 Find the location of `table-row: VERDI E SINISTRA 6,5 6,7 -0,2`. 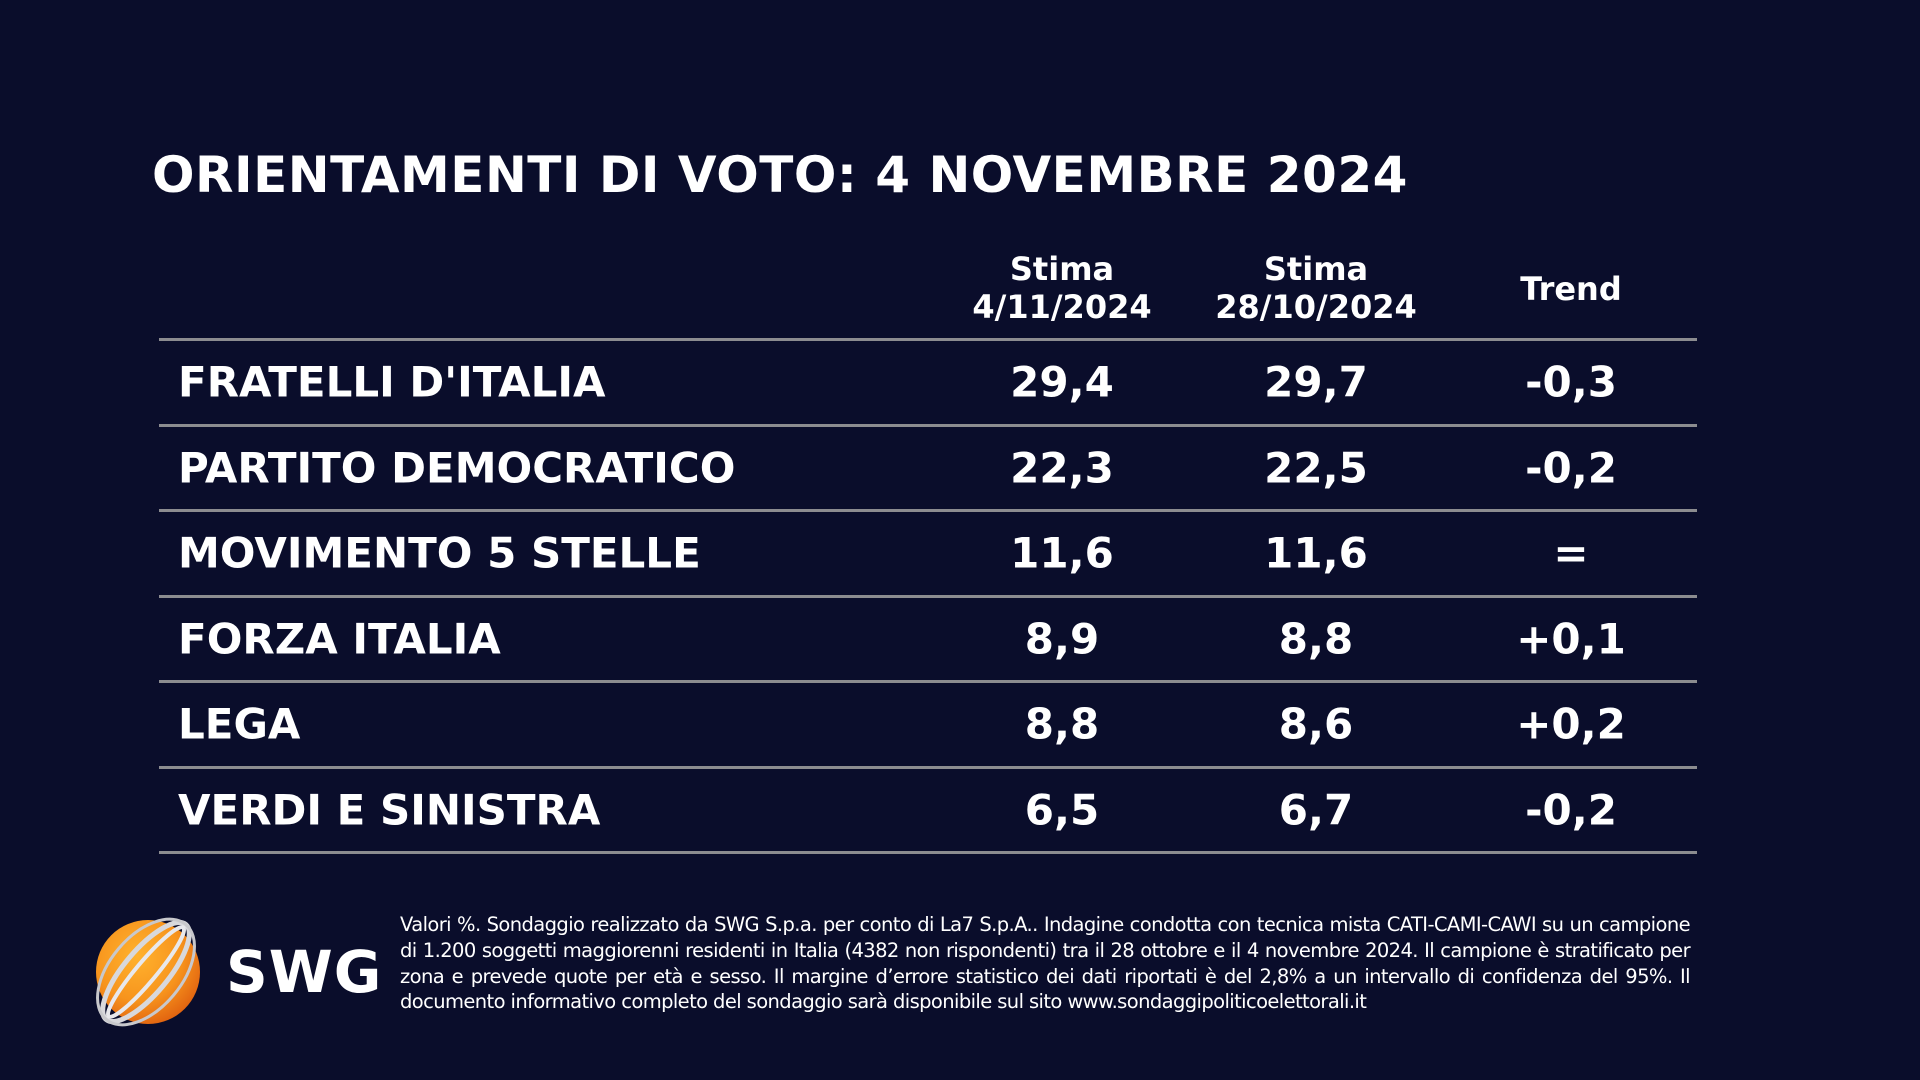

table-row: VERDI E SINISTRA 6,5 6,7 -0,2 is located at coordinates (928, 810).